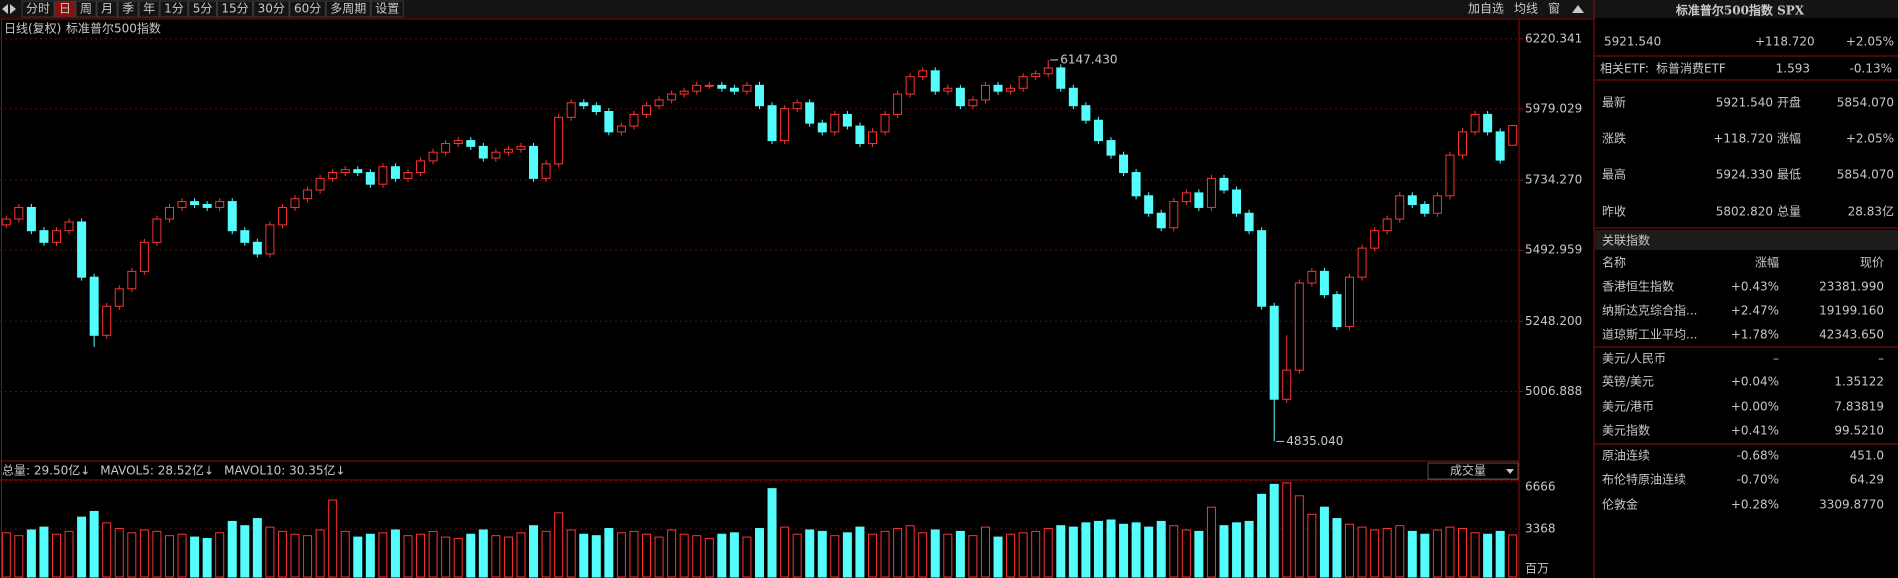 The height and width of the screenshot is (578, 1898). What do you see at coordinates (1871, 69) in the screenshot?
I see `etf-change: -0.13%` at bounding box center [1871, 69].